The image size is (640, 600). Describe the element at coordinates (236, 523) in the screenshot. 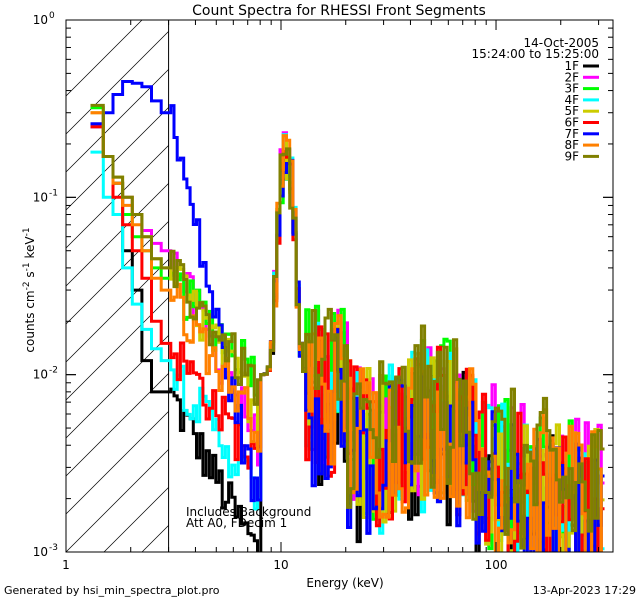

I see `annotation-attenuator: Att A0, FDecim 1` at that location.